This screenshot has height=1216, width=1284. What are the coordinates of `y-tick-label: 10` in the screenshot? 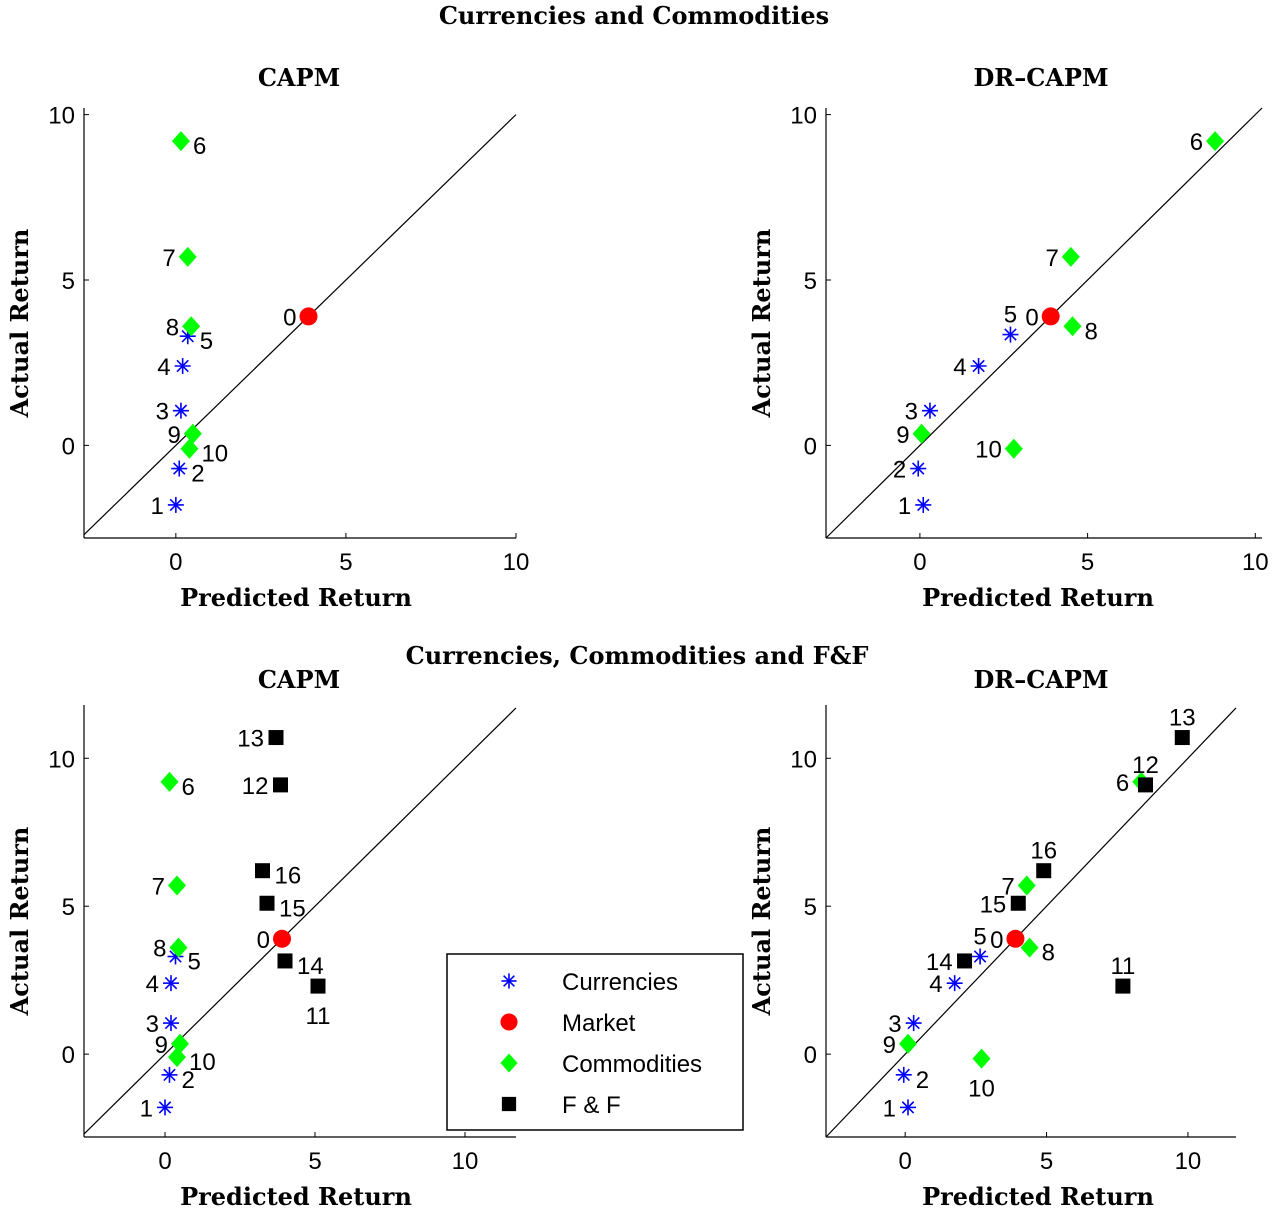 It's located at (61, 759).